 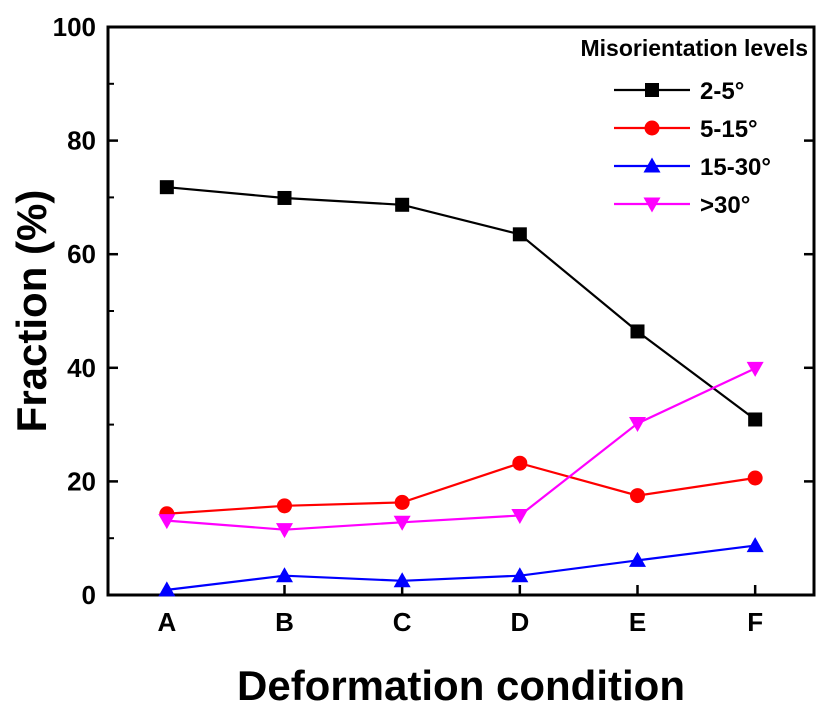 What do you see at coordinates (284, 622) in the screenshot?
I see `x-tick-label: B` at bounding box center [284, 622].